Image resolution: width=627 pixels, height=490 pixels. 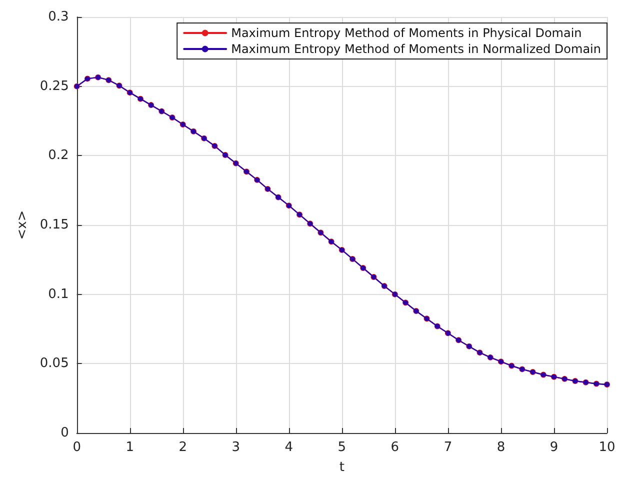 I want to click on y-tick-label: 0.15, so click(x=54, y=225).